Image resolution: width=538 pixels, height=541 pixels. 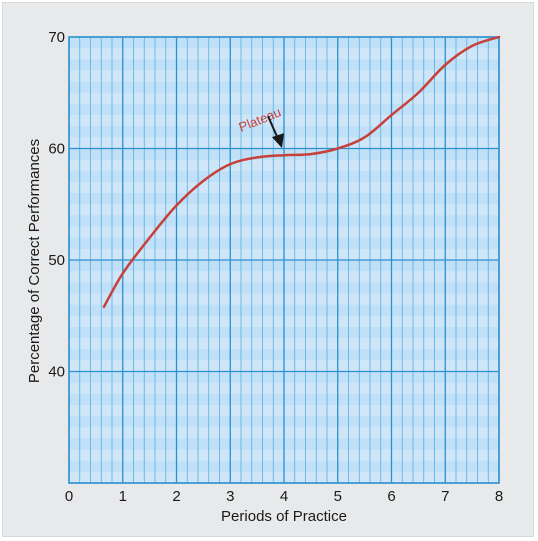 I want to click on x-tick-label: 1, so click(x=123, y=496).